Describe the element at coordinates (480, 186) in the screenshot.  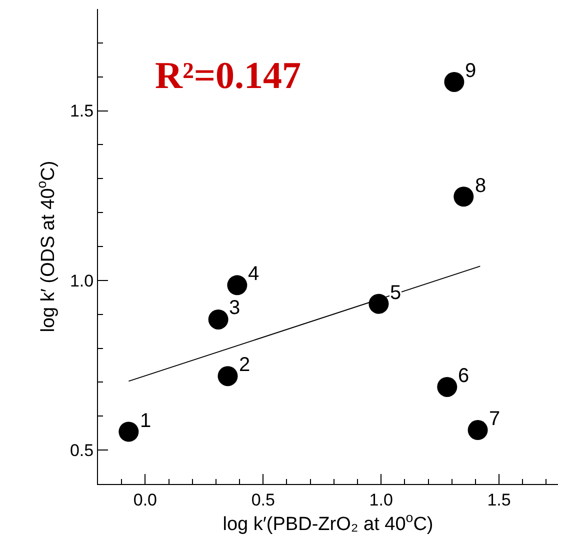
I see `annotation: 8` at that location.